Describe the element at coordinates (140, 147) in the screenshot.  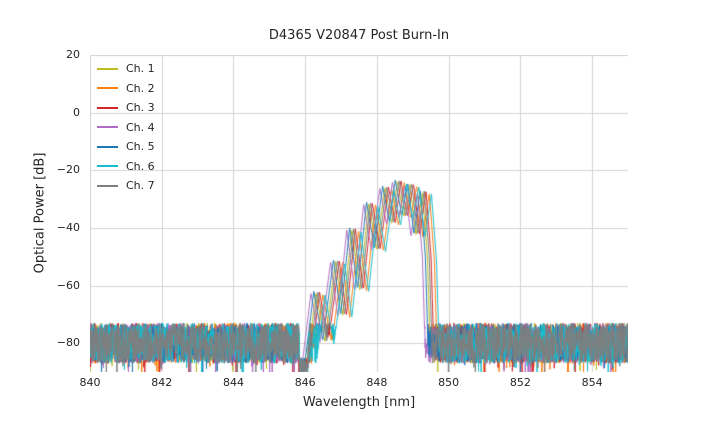
I see `legend-label: Ch. 5` at that location.